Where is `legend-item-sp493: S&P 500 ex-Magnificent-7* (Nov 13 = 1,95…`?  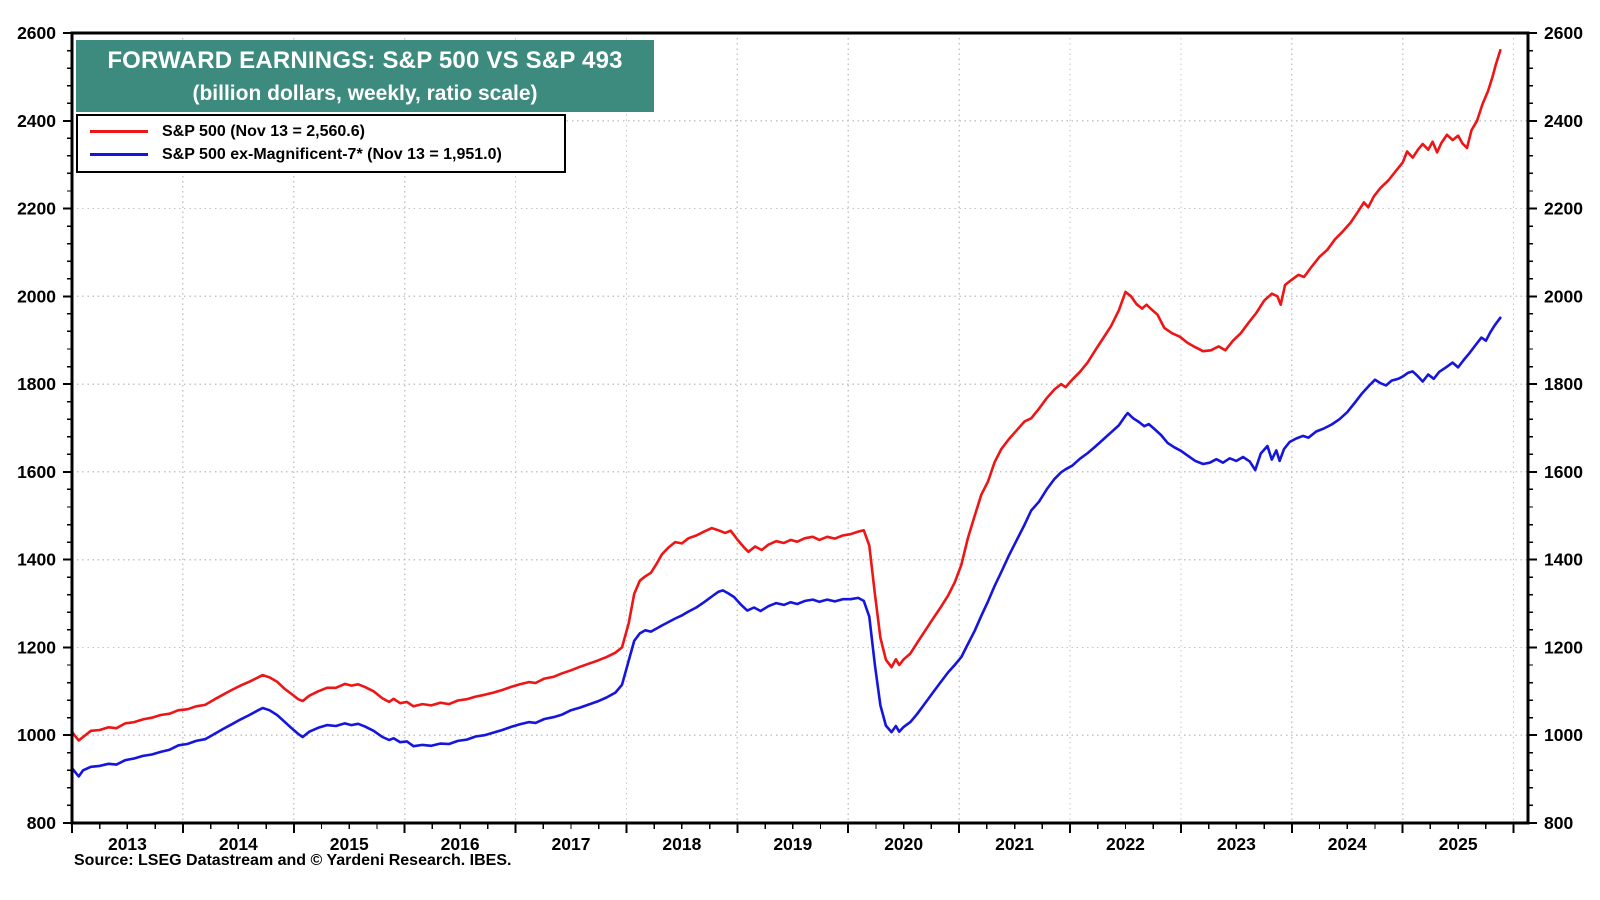
legend-item-sp493: S&P 500 ex-Magnificent-7* (Nov 13 = 1,95… is located at coordinates (321, 154).